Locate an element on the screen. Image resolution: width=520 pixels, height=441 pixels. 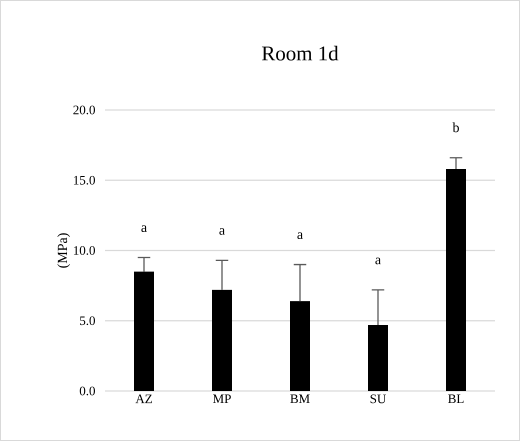
x-tick-label: BL is located at coordinates (456, 399).